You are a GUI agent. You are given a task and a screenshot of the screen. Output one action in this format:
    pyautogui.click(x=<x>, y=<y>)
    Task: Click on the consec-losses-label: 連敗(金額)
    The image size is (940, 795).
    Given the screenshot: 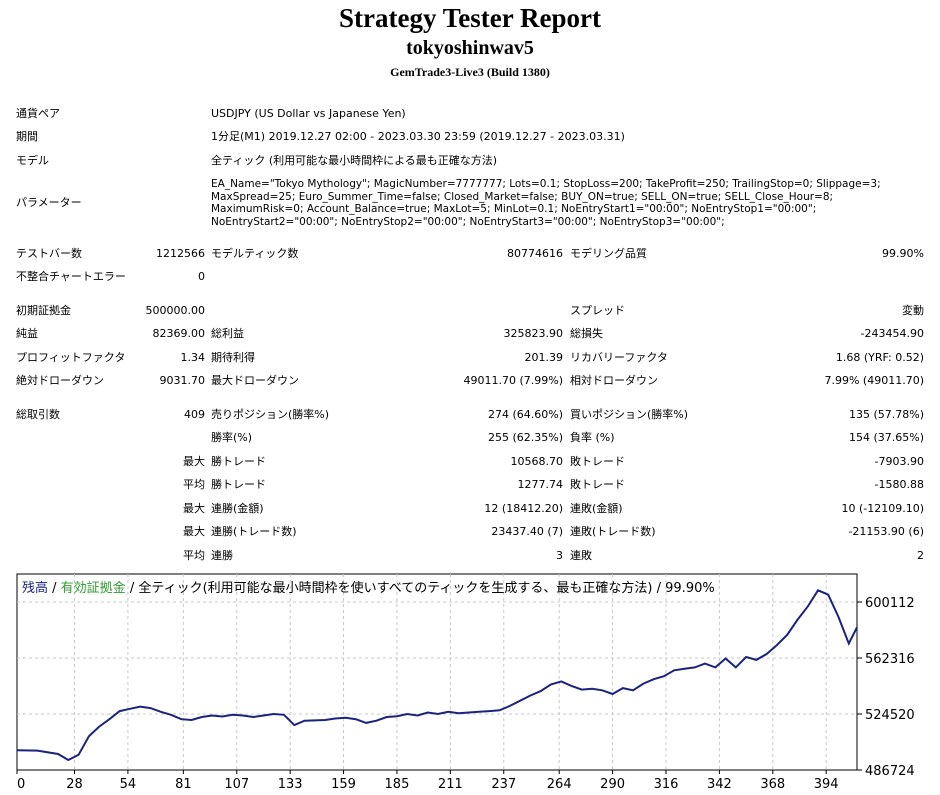 What is the action you would take?
    pyautogui.click(x=596, y=508)
    